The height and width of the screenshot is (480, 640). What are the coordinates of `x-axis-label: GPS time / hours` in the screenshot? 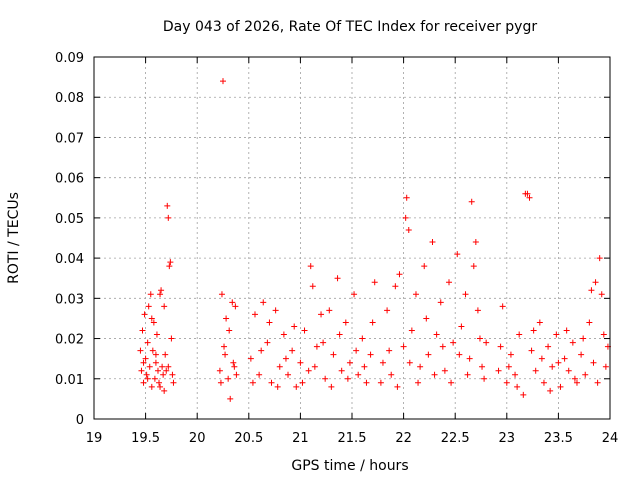 It's located at (349, 466).